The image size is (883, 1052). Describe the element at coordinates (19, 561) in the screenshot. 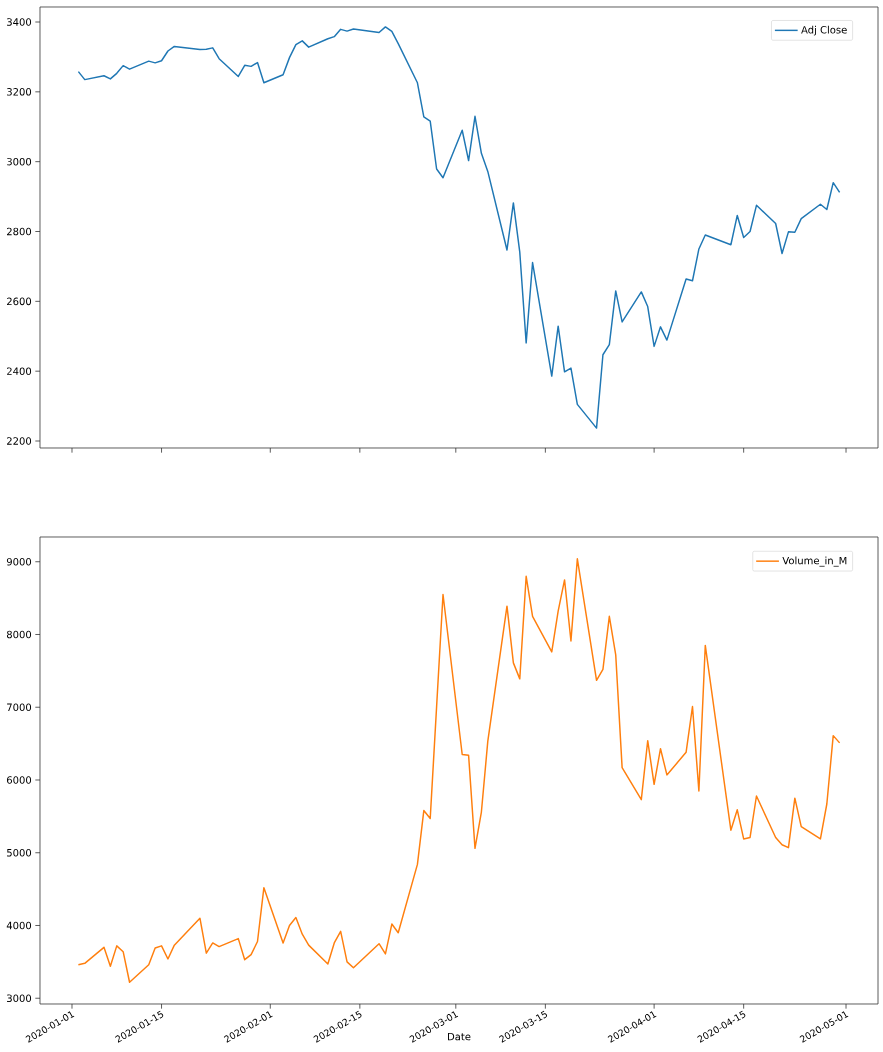

I see `y-tick-label: 9000` at that location.